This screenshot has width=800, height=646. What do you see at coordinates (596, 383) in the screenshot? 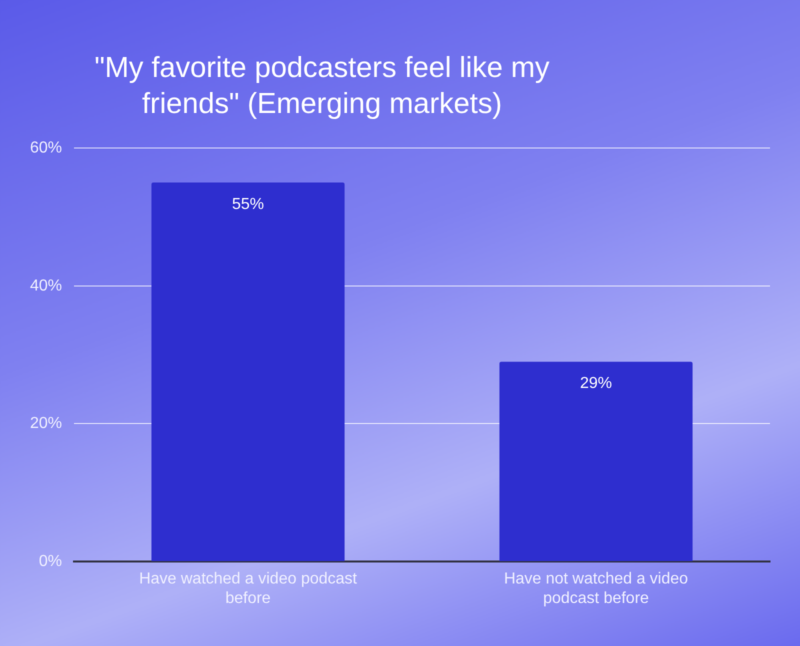
I see `data-label: 29%` at bounding box center [596, 383].